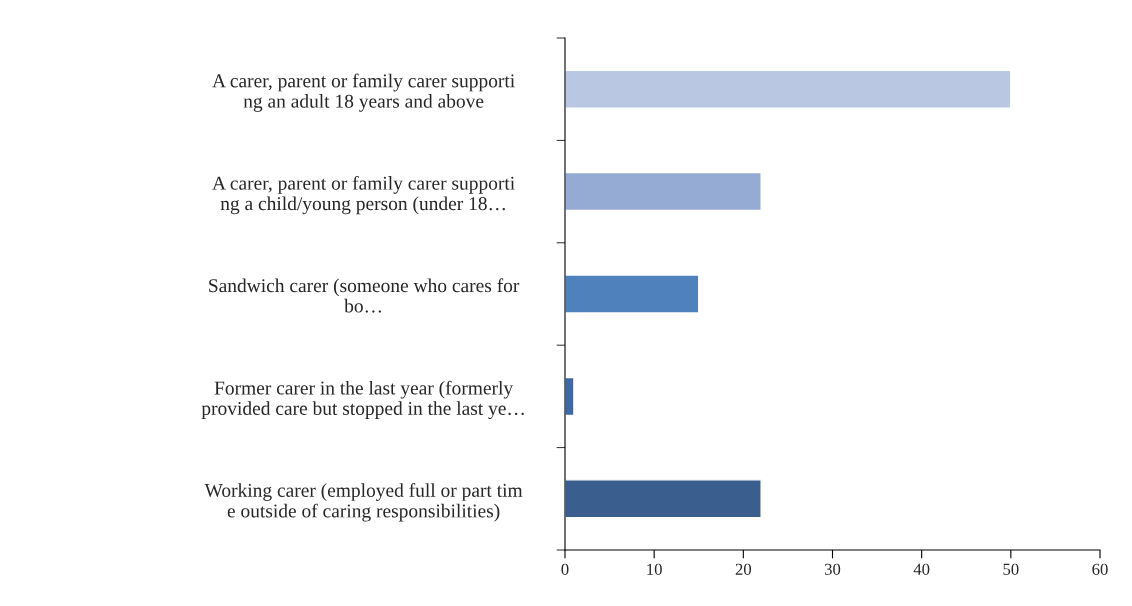 This screenshot has height=606, width=1132. I want to click on x-tick-label: 50, so click(1011, 569).